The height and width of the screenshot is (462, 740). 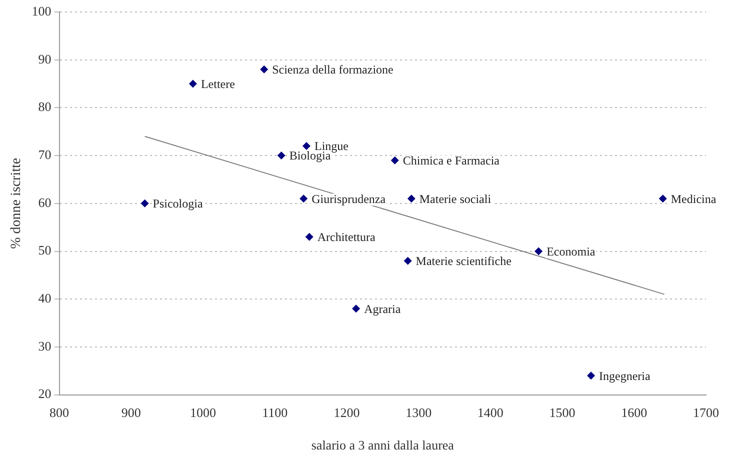 I want to click on annotation: Giurisprudenza, so click(x=349, y=199).